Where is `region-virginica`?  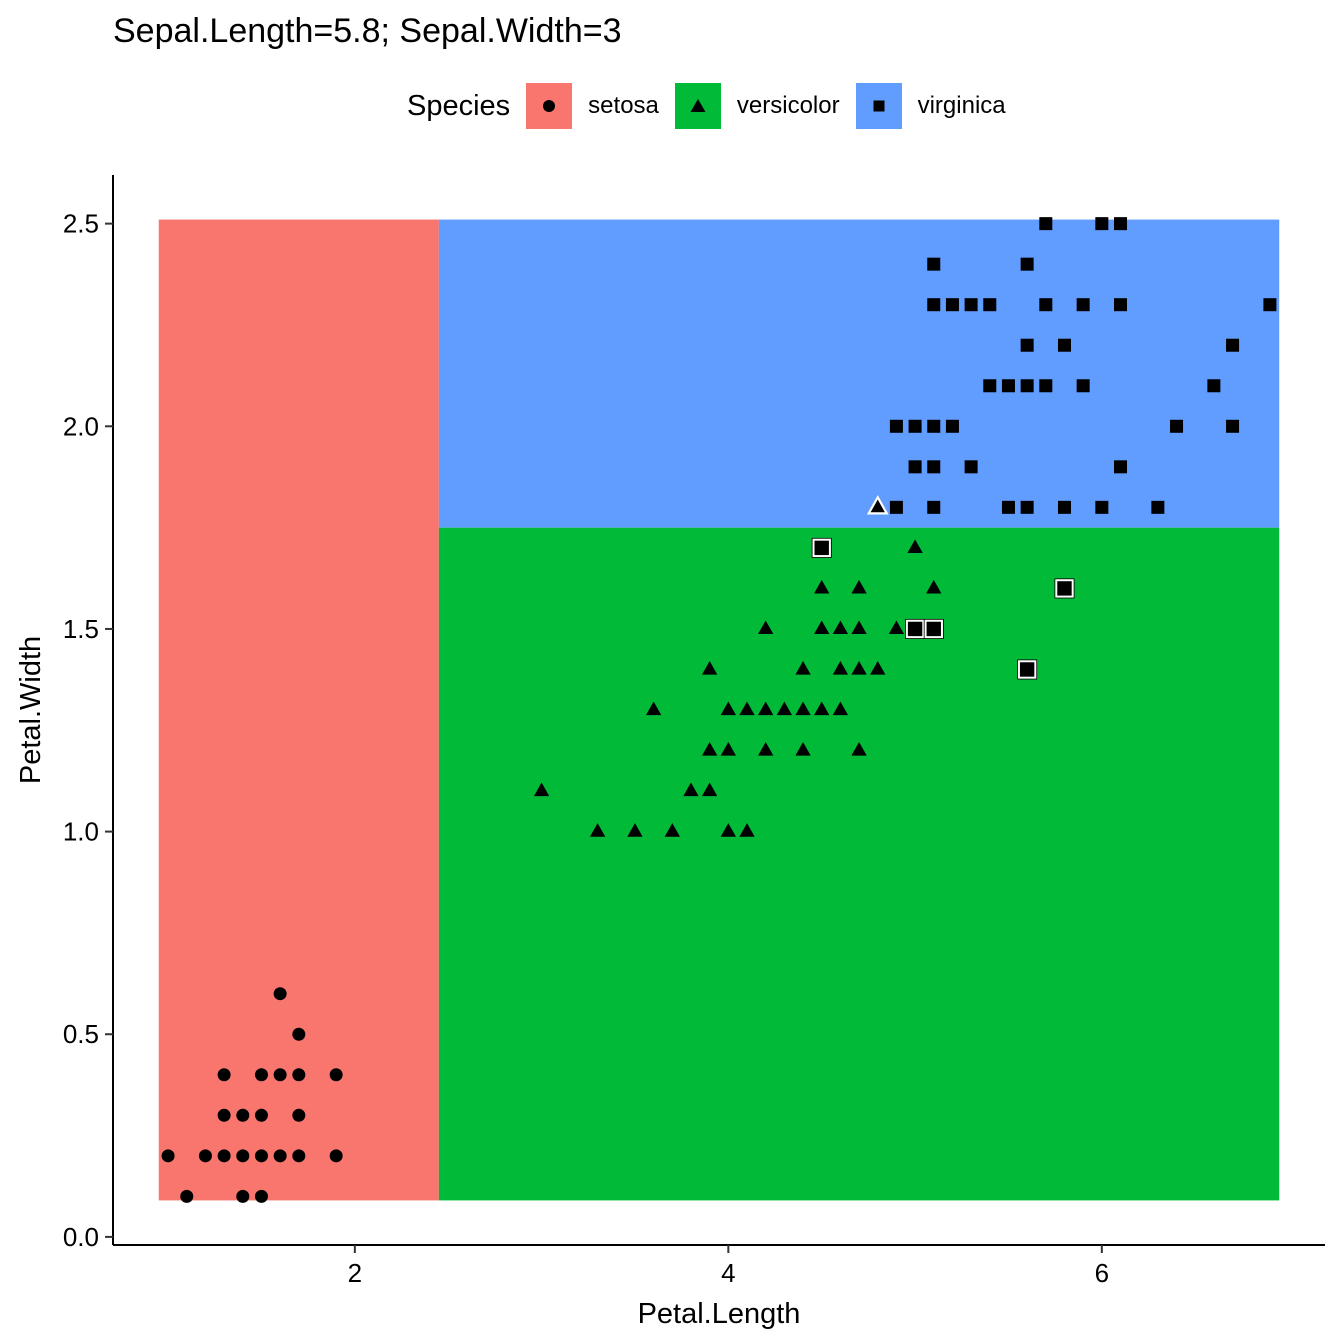 region-virginica is located at coordinates (859, 373).